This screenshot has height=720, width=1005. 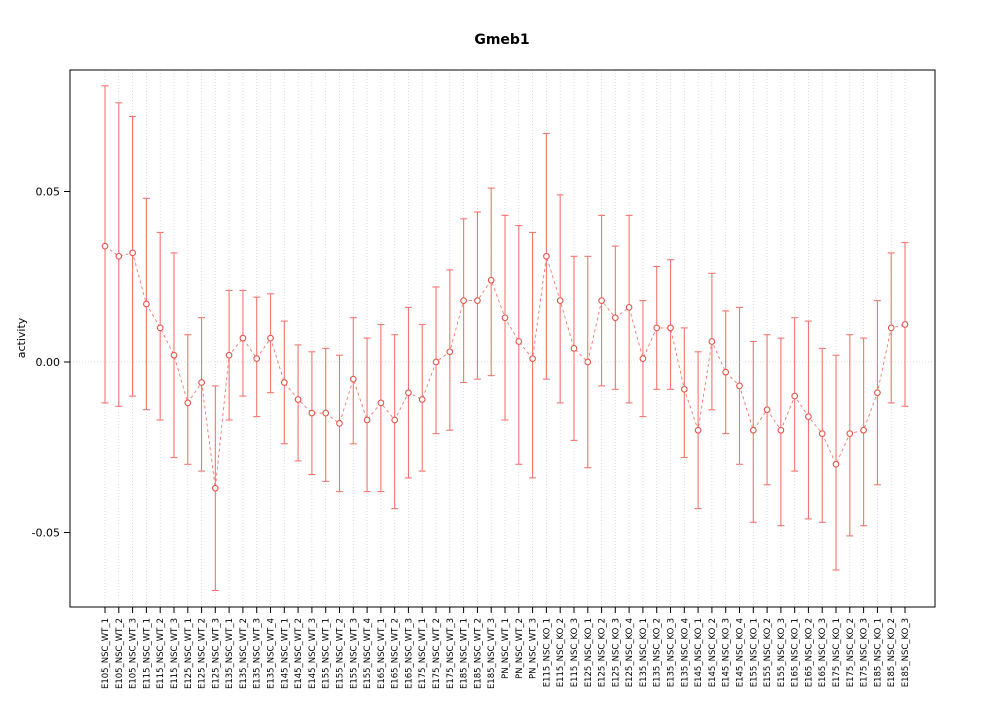 I want to click on x-tick-label: E165_NSC_WT_2, so click(x=396, y=653).